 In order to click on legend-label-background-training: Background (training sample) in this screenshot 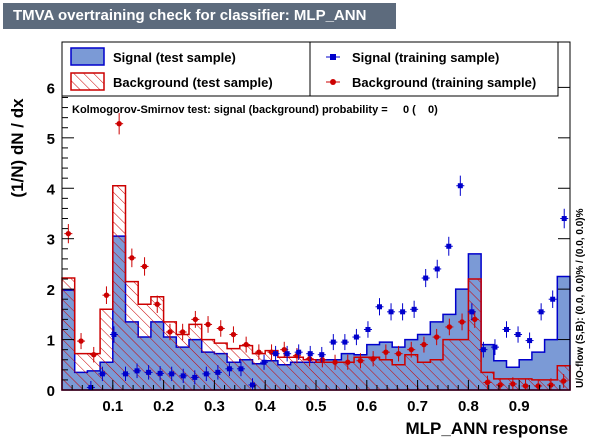, I will do `click(444, 82)`.